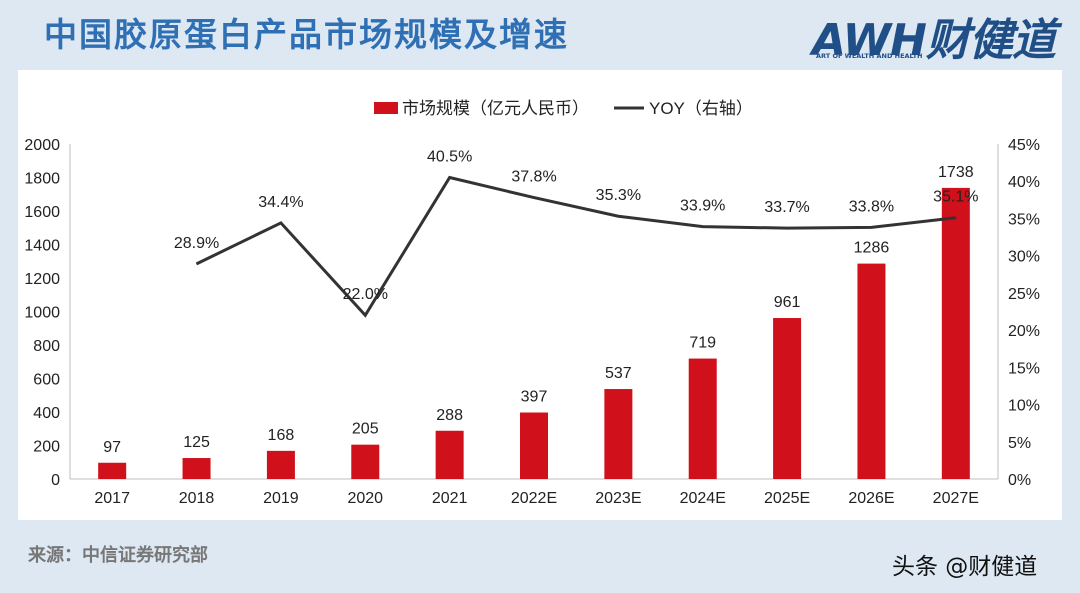 This screenshot has width=1080, height=593. Describe the element at coordinates (956, 498) in the screenshot. I see `x-tick-label: 2027E` at that location.